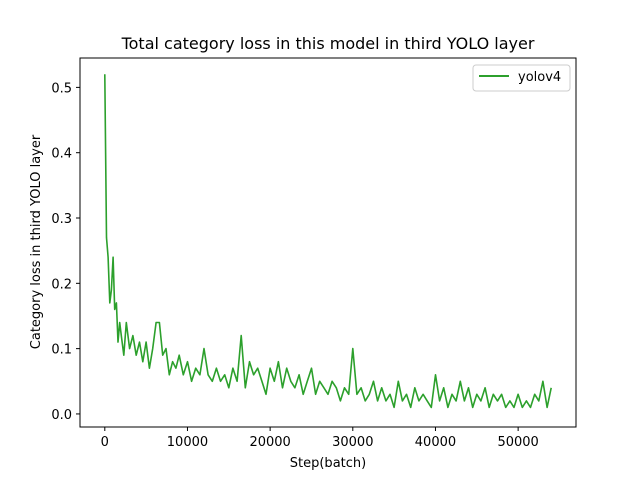 This screenshot has width=640, height=480. I want to click on y-axis-label: Category loss in third YOLO layer, so click(36, 241).